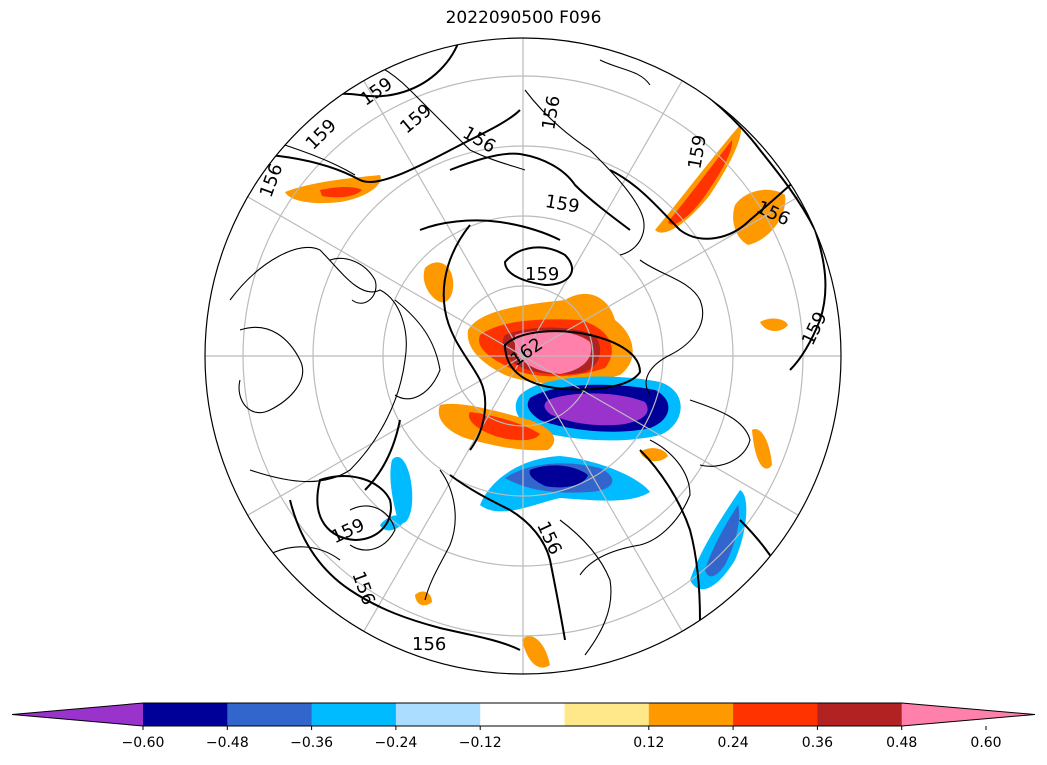 The height and width of the screenshot is (765, 1047). What do you see at coordinates (396, 743) in the screenshot?
I see `colorbar-tick-label: −0.24` at bounding box center [396, 743].